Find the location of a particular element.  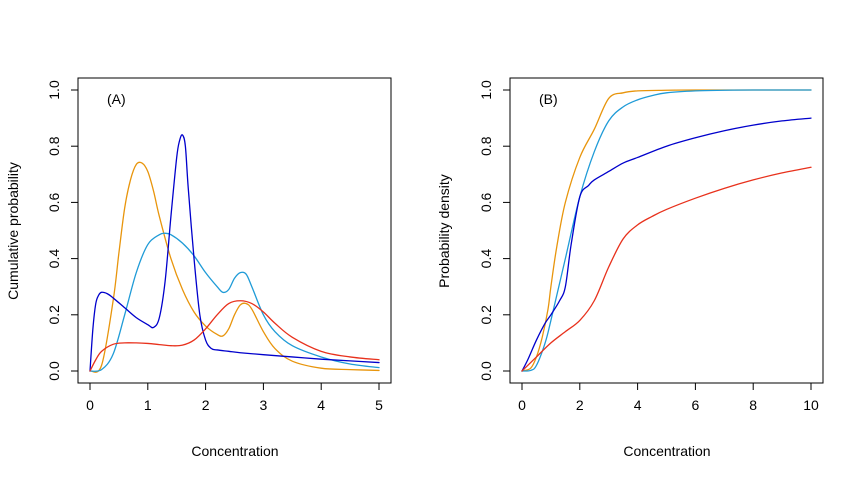

x-tick-label: 5 is located at coordinates (379, 405).